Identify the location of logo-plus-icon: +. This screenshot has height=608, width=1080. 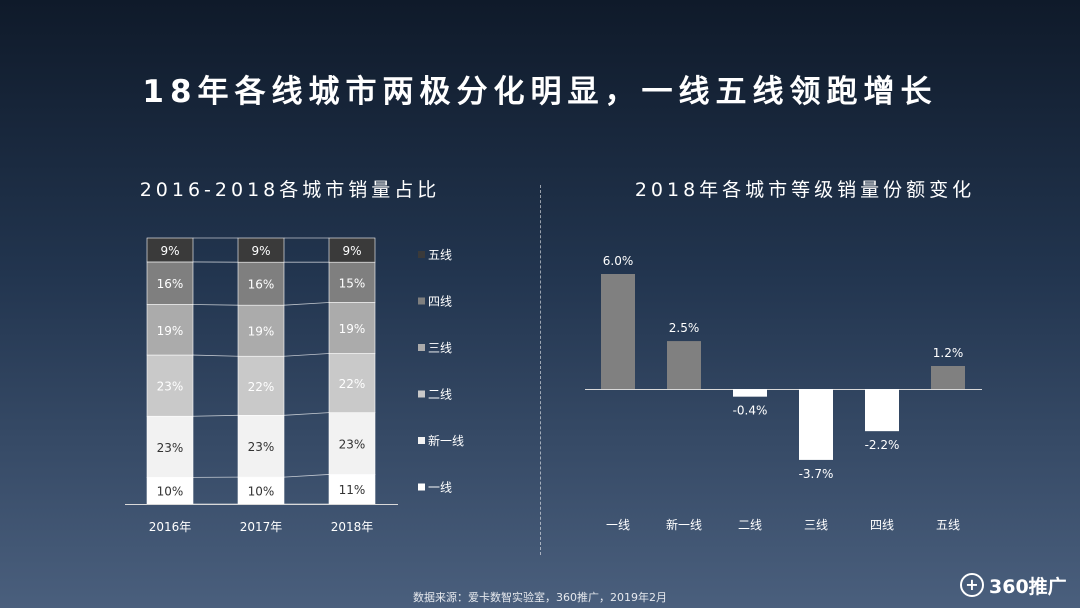
(972, 585).